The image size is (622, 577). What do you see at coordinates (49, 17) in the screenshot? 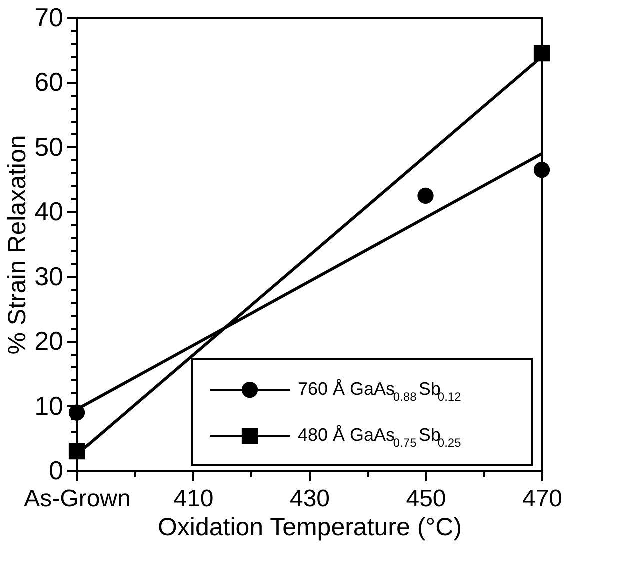
I see `y-tick-label: 70` at bounding box center [49, 17].